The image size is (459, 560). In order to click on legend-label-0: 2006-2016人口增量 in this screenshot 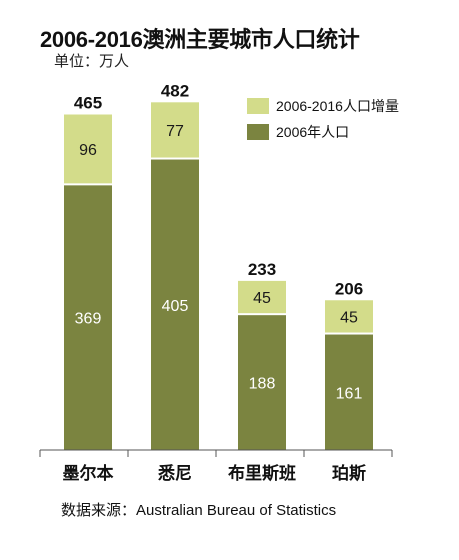, I will do `click(337, 106)`.